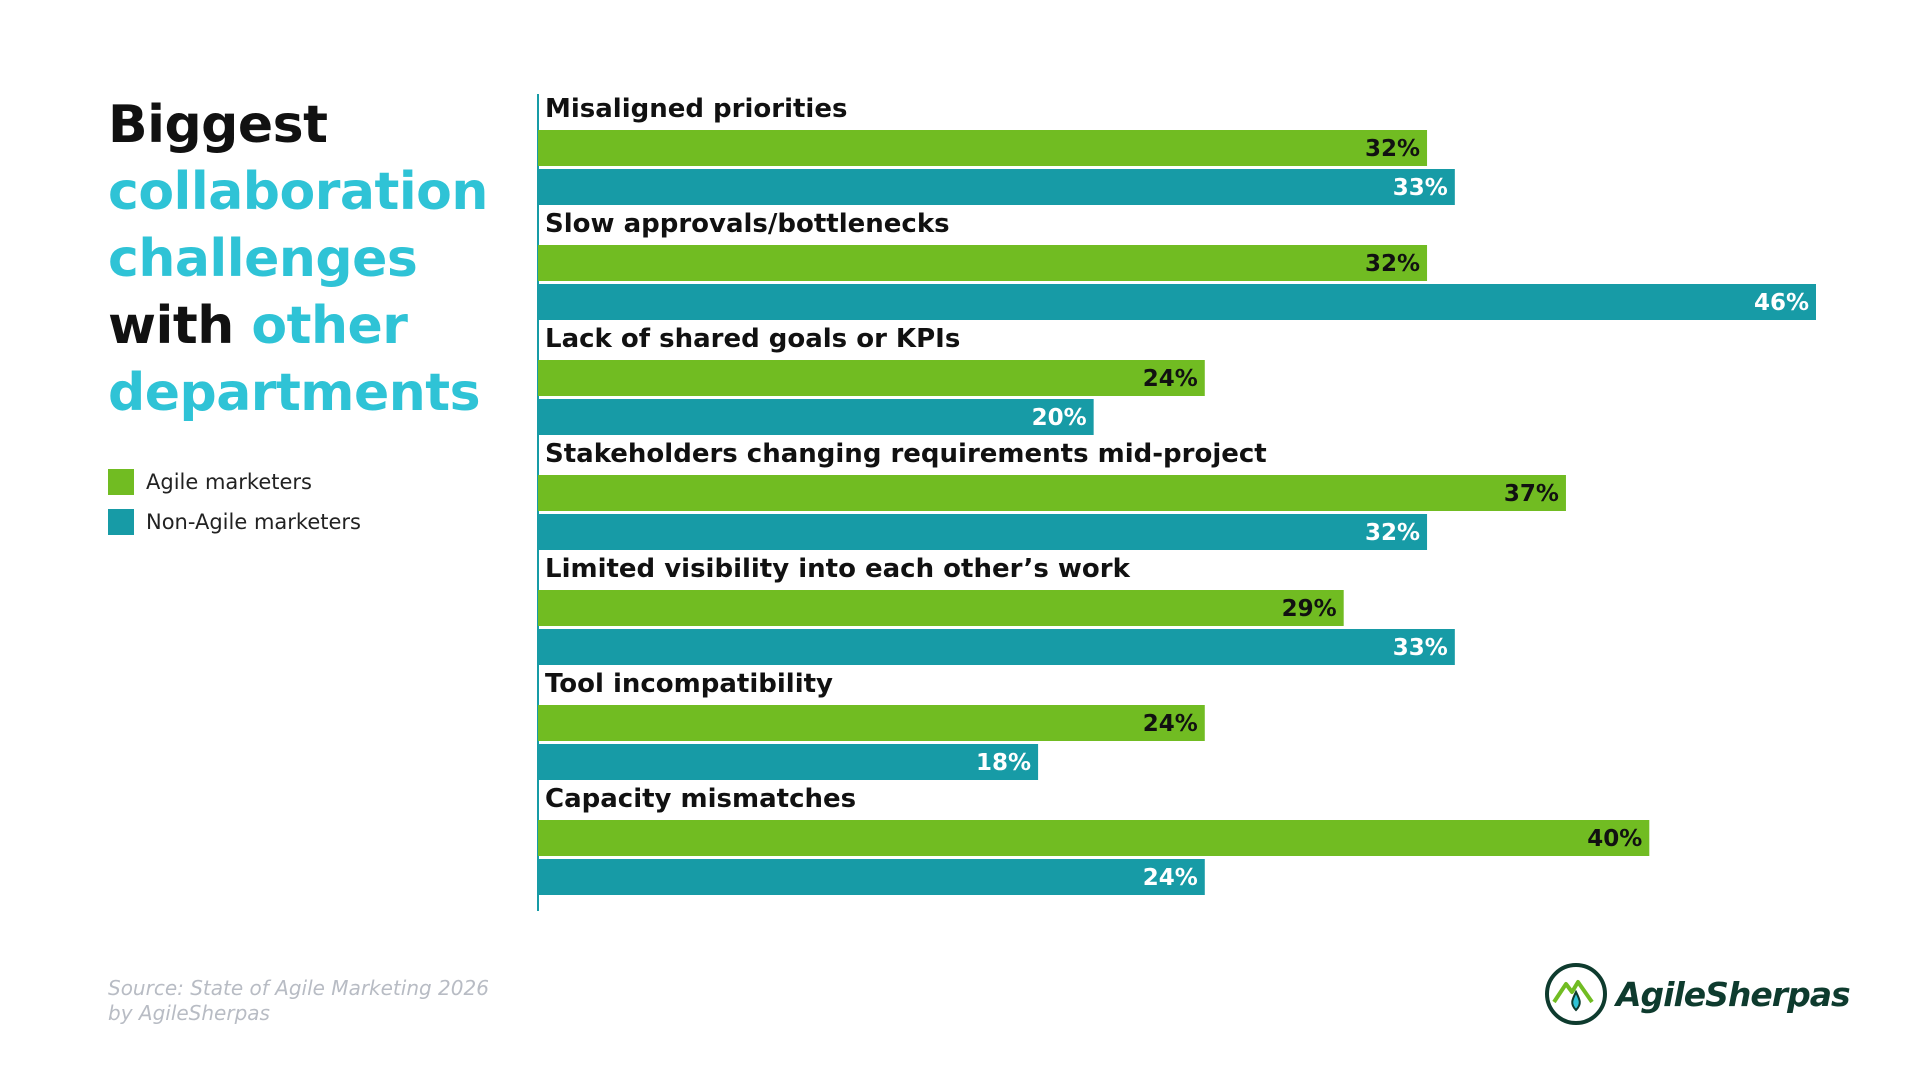 This screenshot has width=1920, height=1080. I want to click on title-line-5: departments, so click(294, 393).